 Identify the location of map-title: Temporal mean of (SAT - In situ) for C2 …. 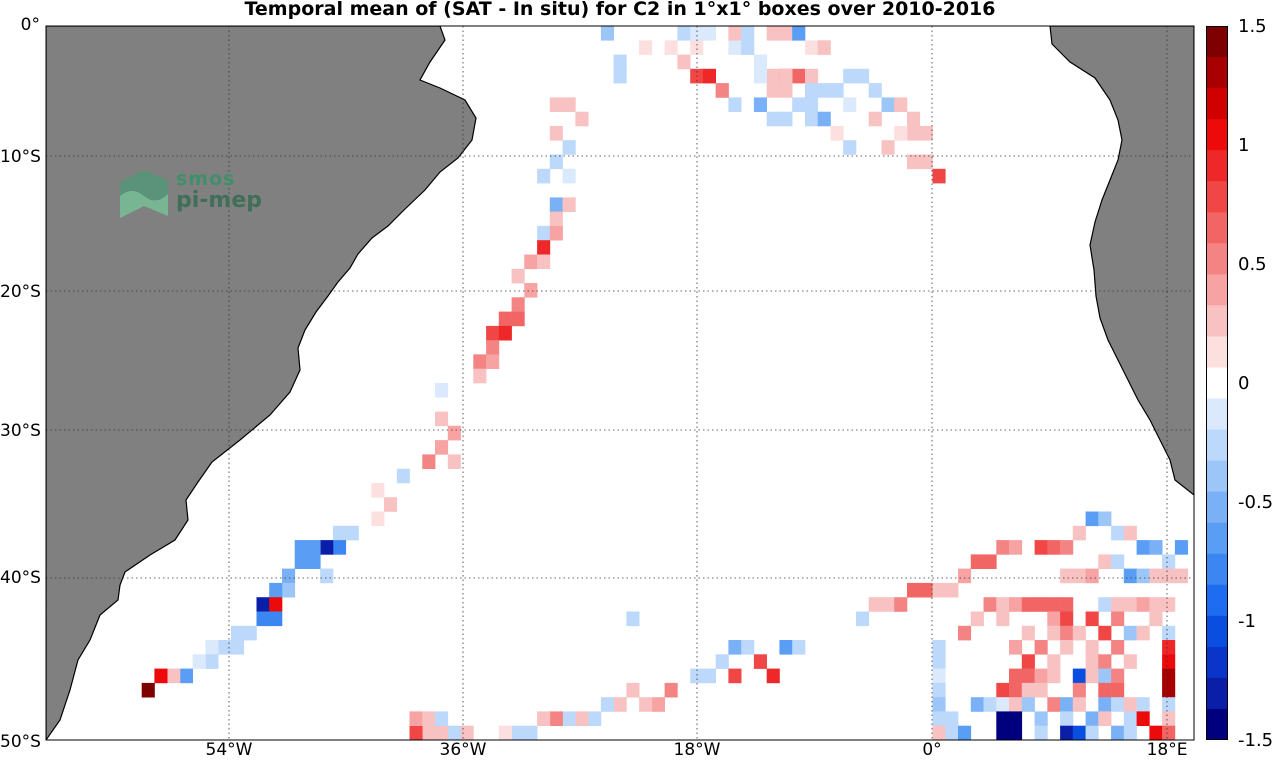
(620, 10).